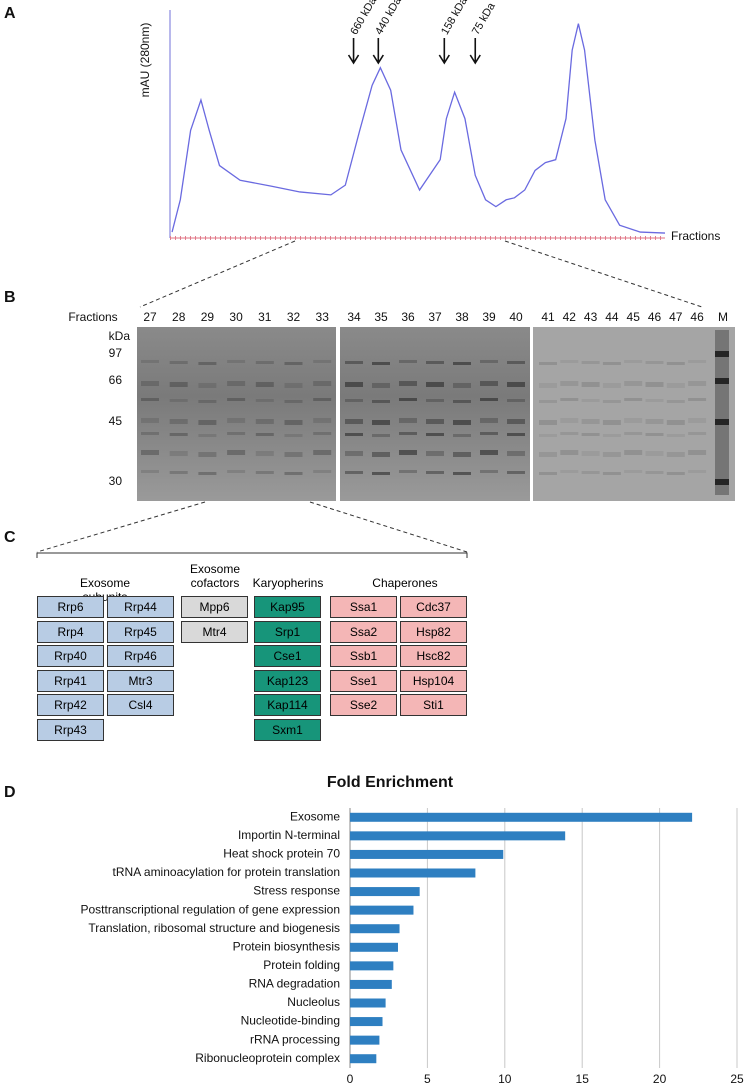 The image size is (745, 1089). Describe the element at coordinates (179, 317) in the screenshot. I see `fraction-label: 28` at that location.